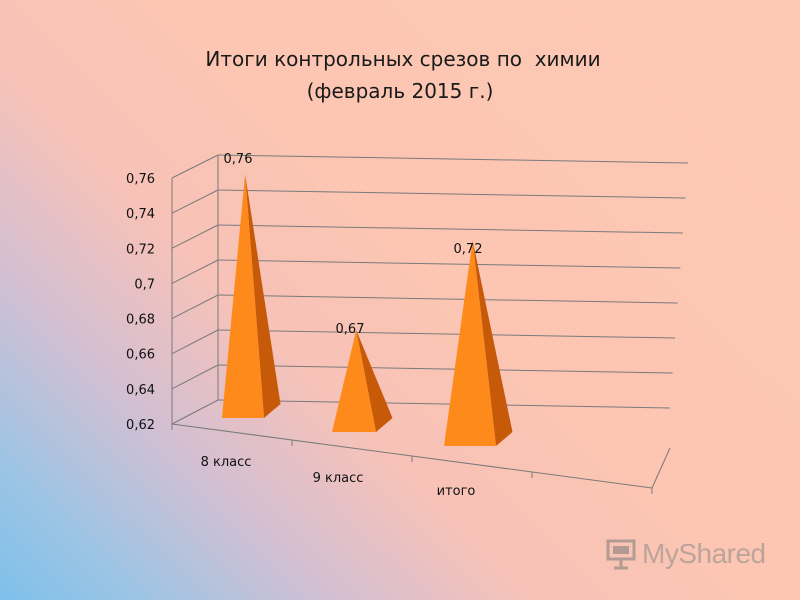  Describe the element at coordinates (338, 478) in the screenshot. I see `x-category-label: 9 класс` at that location.